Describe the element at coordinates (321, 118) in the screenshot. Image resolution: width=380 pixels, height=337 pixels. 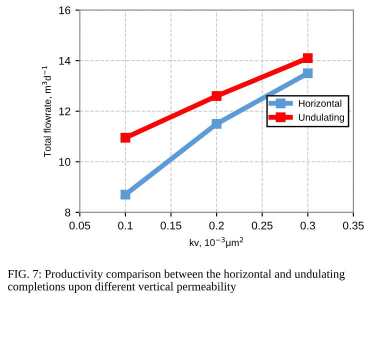
I see `legend-label: Undulating` at that location.